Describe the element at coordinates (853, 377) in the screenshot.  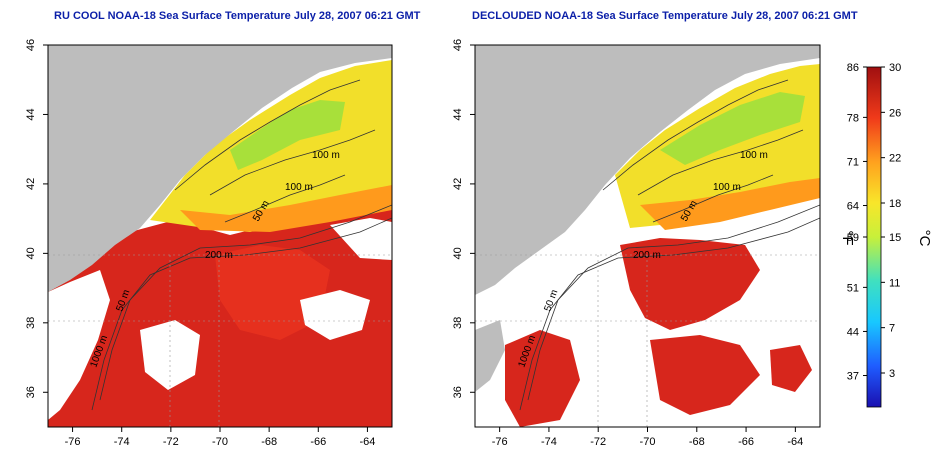
I see `fahrenheit-tick-label: 37` at that location.